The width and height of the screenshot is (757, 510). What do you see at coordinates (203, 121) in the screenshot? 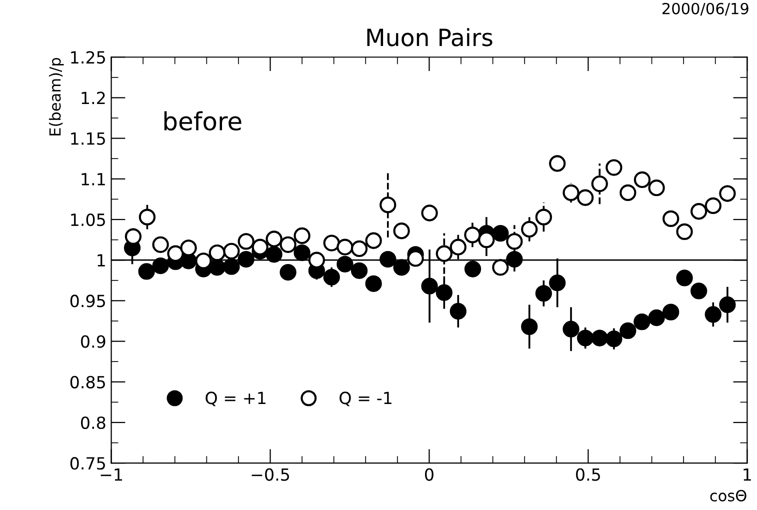
I see `annotation: before` at bounding box center [203, 121].